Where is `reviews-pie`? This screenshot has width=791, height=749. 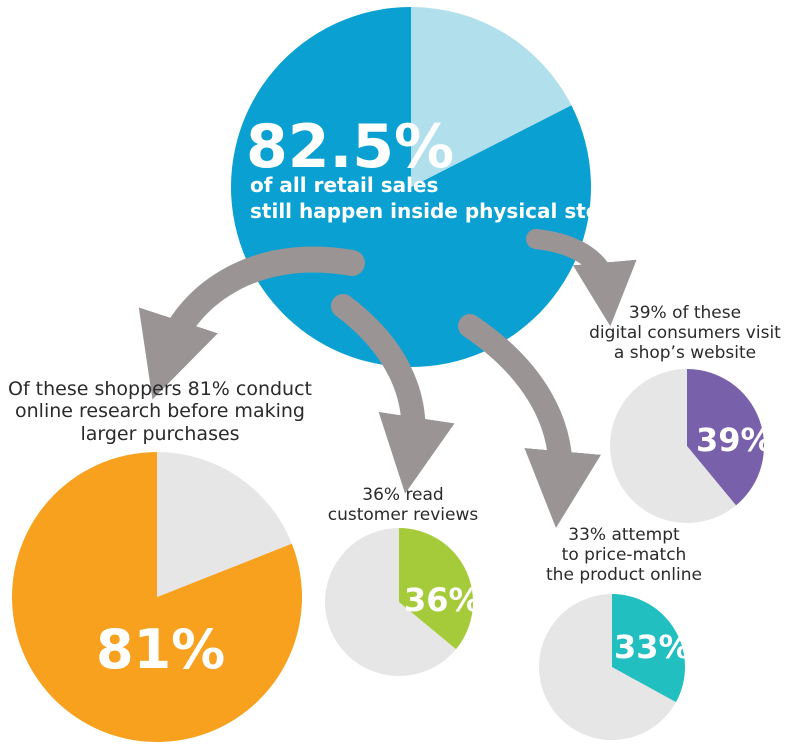 reviews-pie is located at coordinates (399, 602).